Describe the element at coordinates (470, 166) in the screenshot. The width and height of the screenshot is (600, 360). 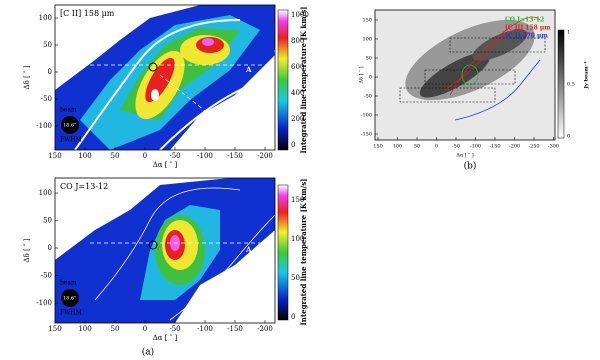
I see `caption: (b)` at that location.